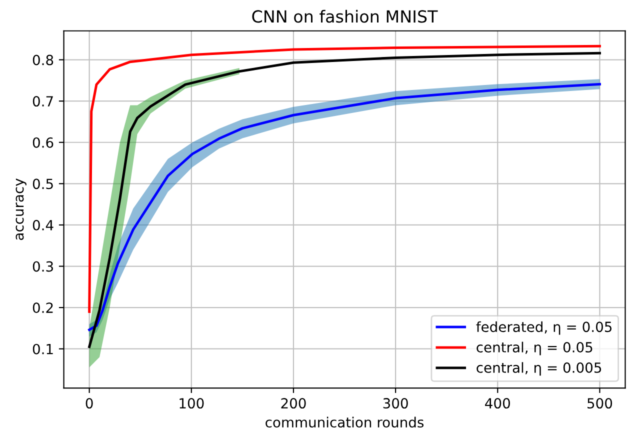 This screenshot has height=441, width=638. I want to click on legend-label: central, η = 0.05, so click(534, 349).